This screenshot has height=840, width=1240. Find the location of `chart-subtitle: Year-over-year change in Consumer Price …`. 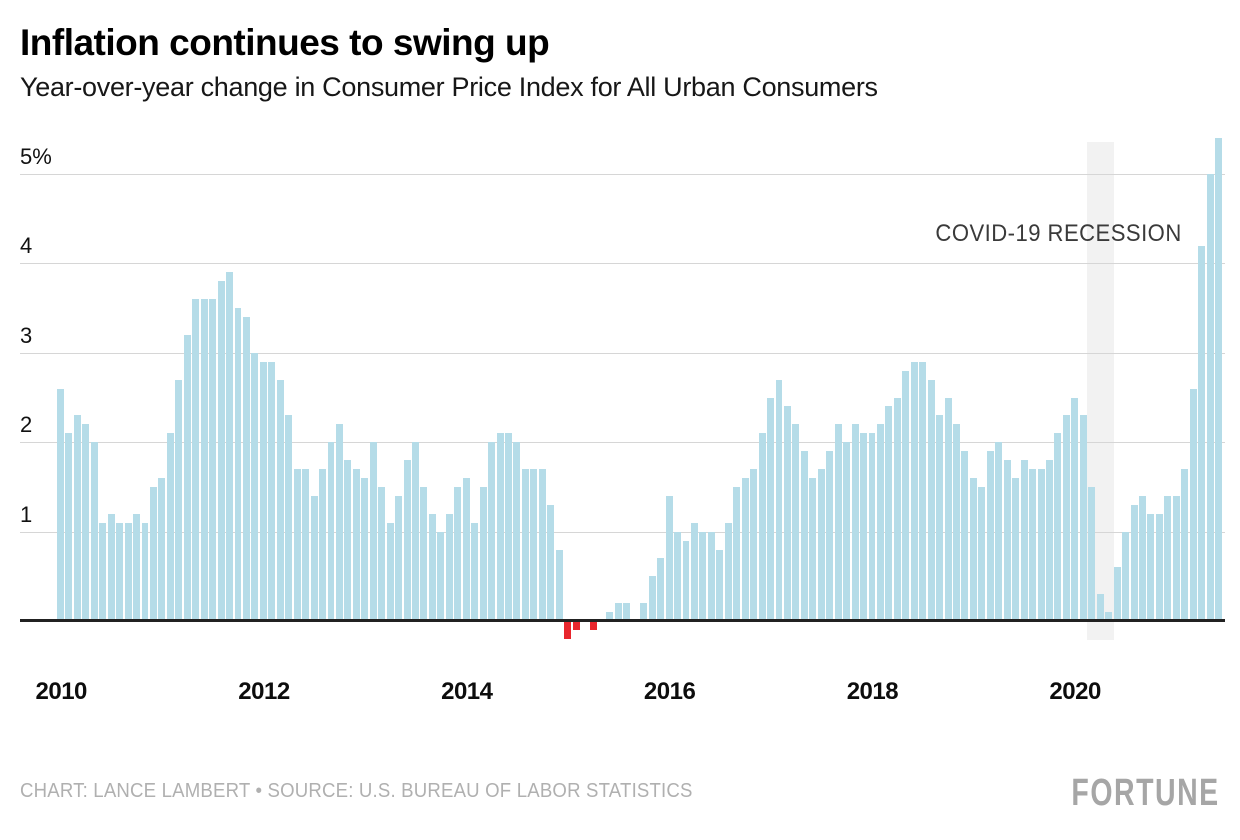

chart-subtitle: Year-over-year change in Consumer Price … is located at coordinates (449, 87).